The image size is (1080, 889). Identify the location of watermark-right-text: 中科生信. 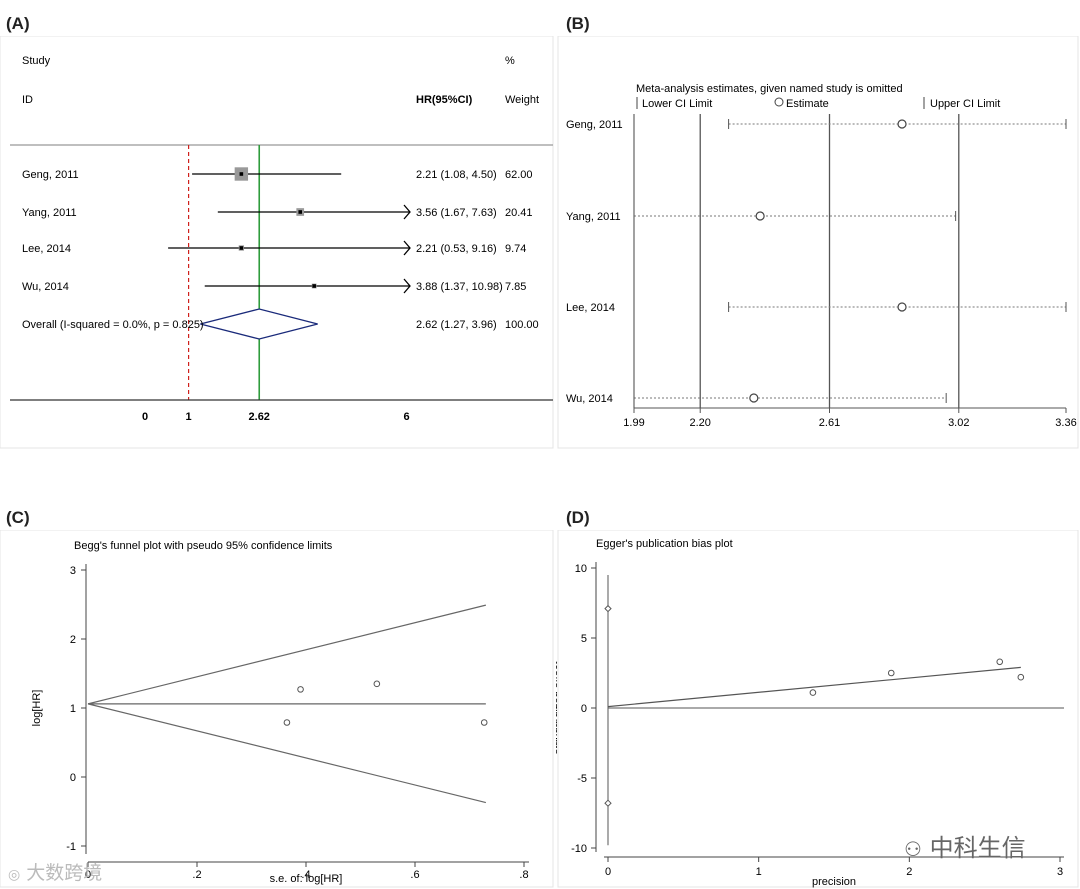
(977, 848).